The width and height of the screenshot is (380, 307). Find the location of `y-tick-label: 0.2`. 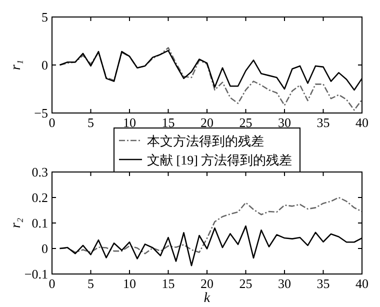

y-tick-label: 0.2 is located at coordinates (40, 197).